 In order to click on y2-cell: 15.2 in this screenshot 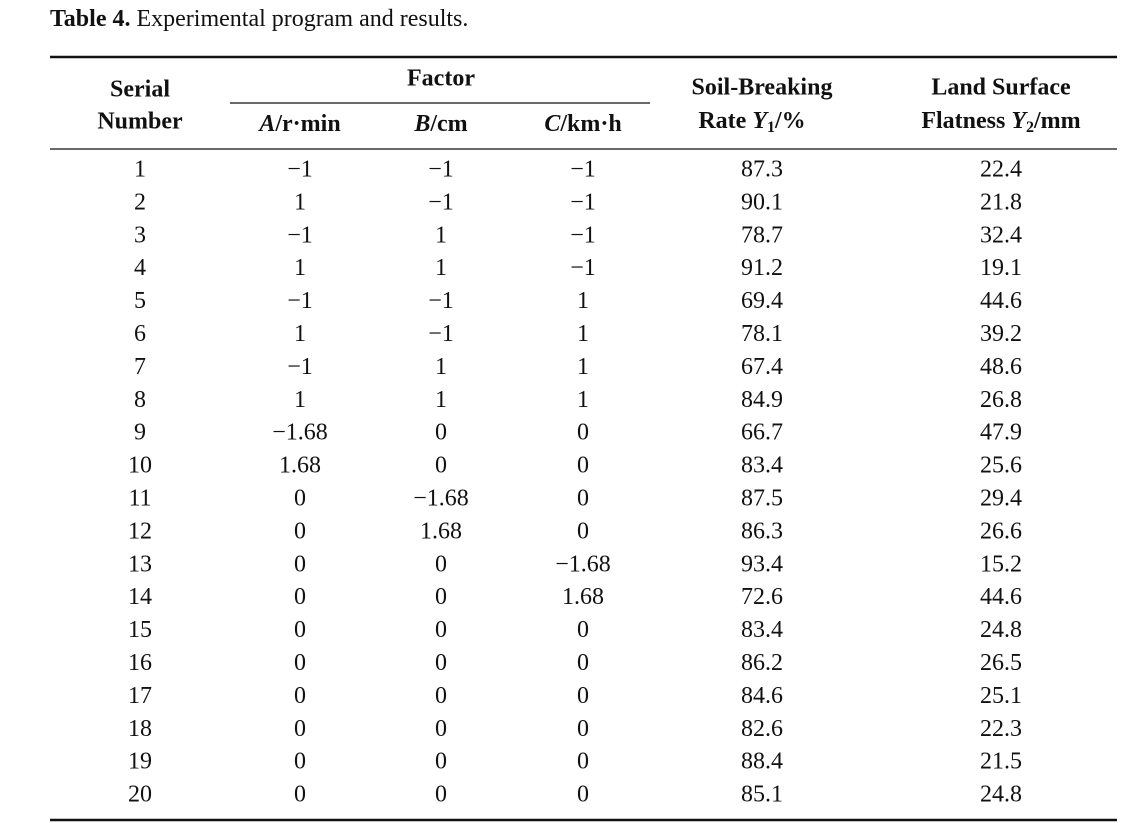, I will do `click(1001, 564)`.